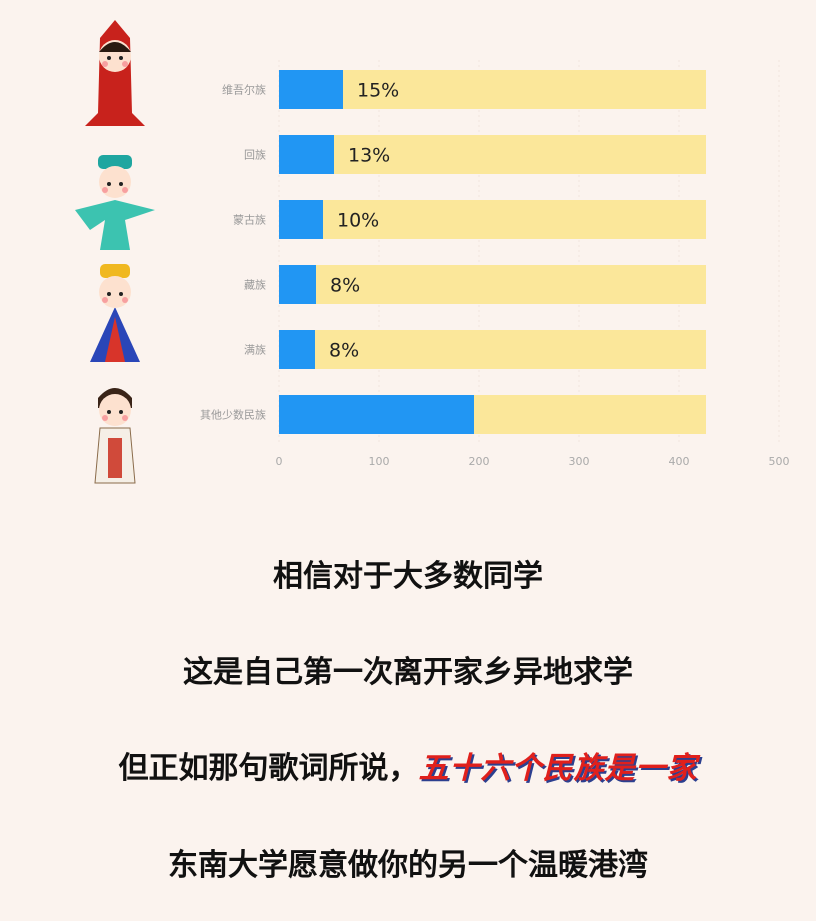  I want to click on y-category-label: 维吾尔族, so click(244, 90).